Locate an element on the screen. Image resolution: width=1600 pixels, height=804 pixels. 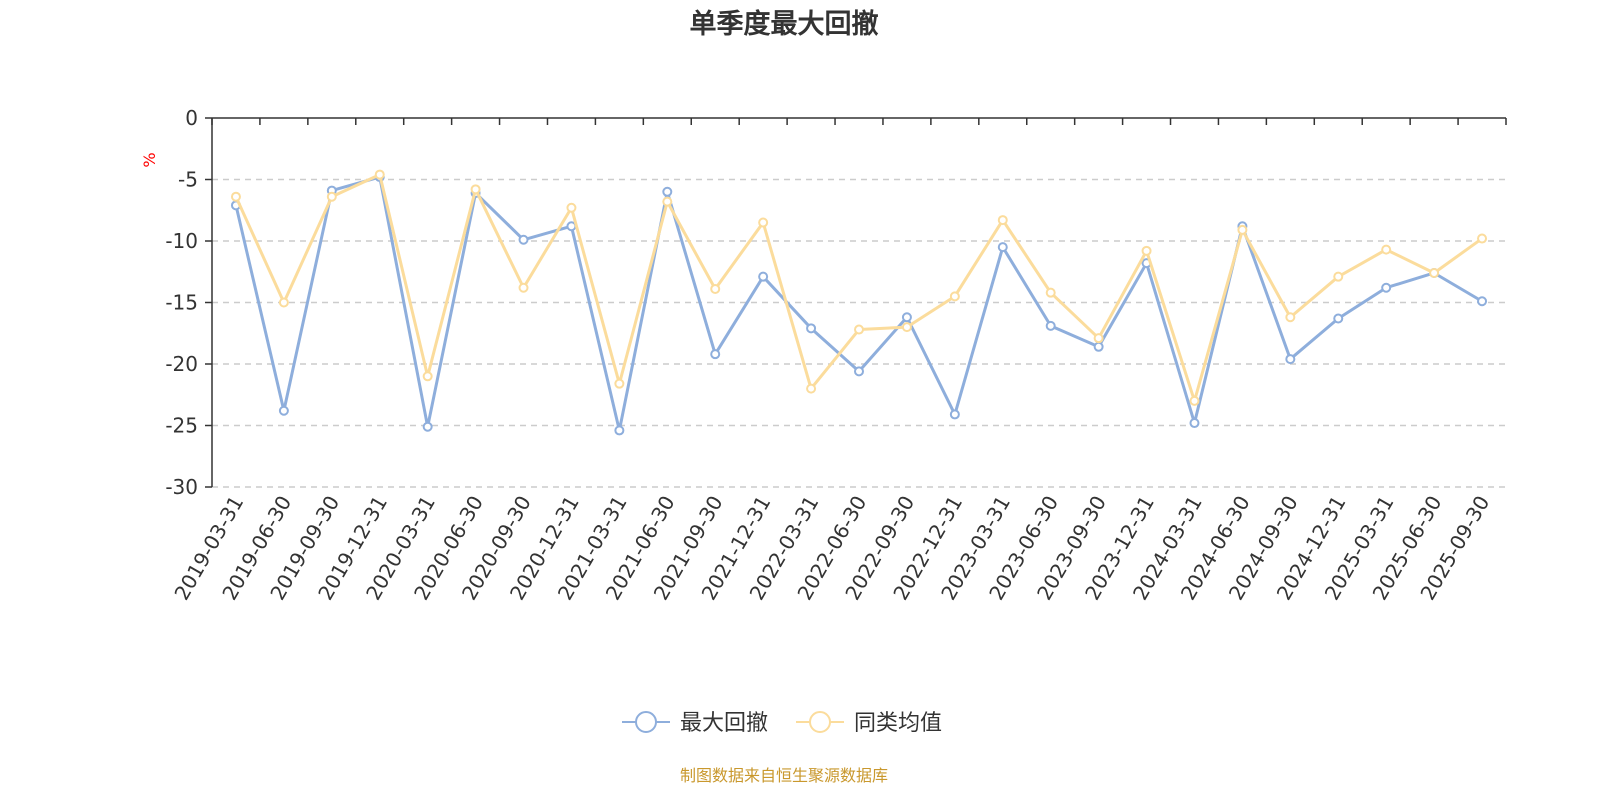
legend-label: 同类均值 is located at coordinates (898, 723).